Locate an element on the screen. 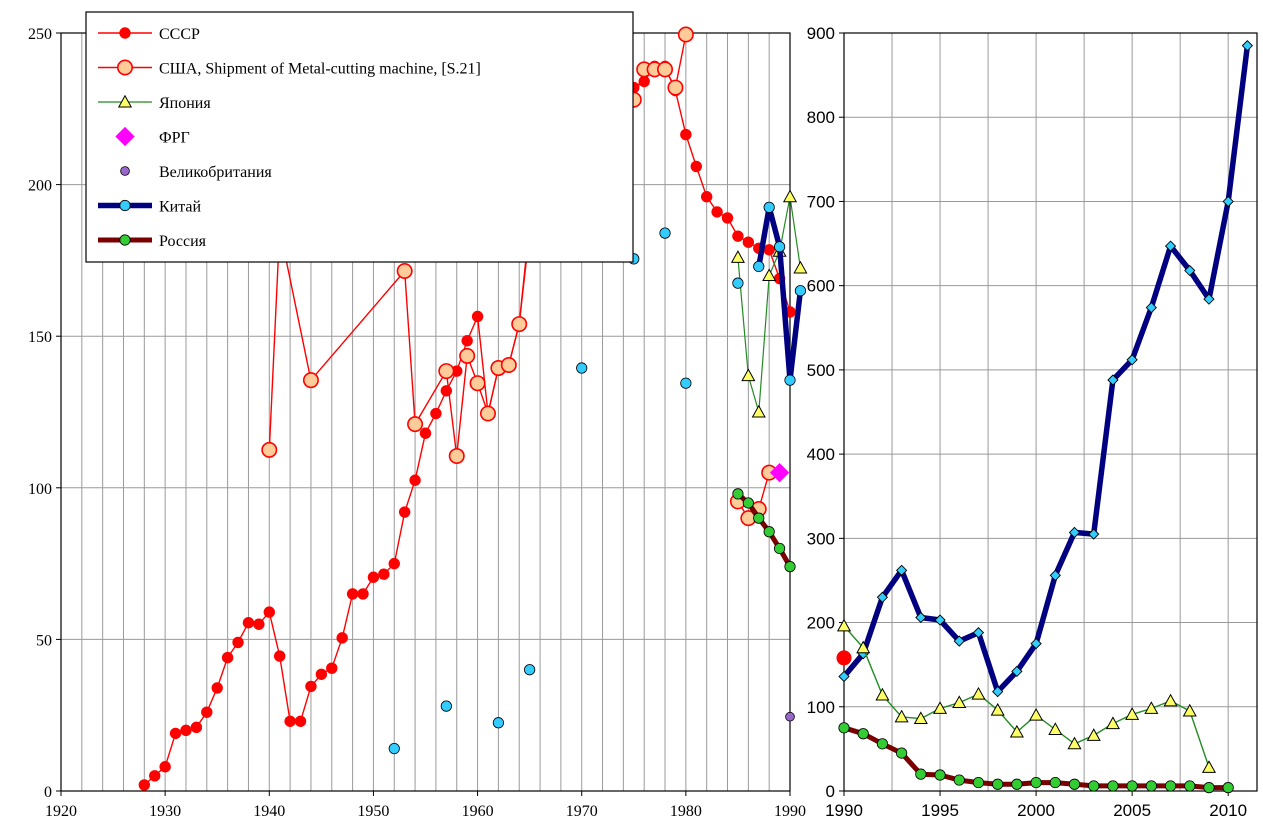 This screenshot has width=1263, height=832. legend-label: Китай is located at coordinates (180, 207).